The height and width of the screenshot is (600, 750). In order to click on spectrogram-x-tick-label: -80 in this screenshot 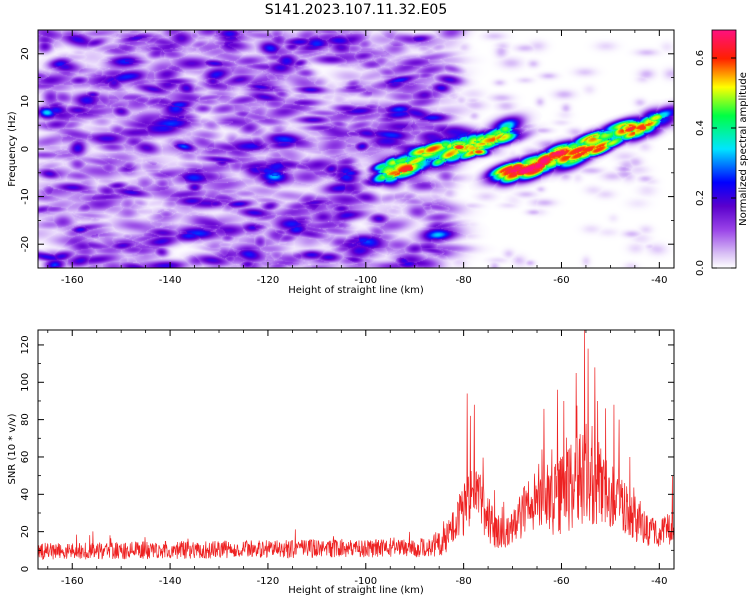, I will do `click(463, 280)`.